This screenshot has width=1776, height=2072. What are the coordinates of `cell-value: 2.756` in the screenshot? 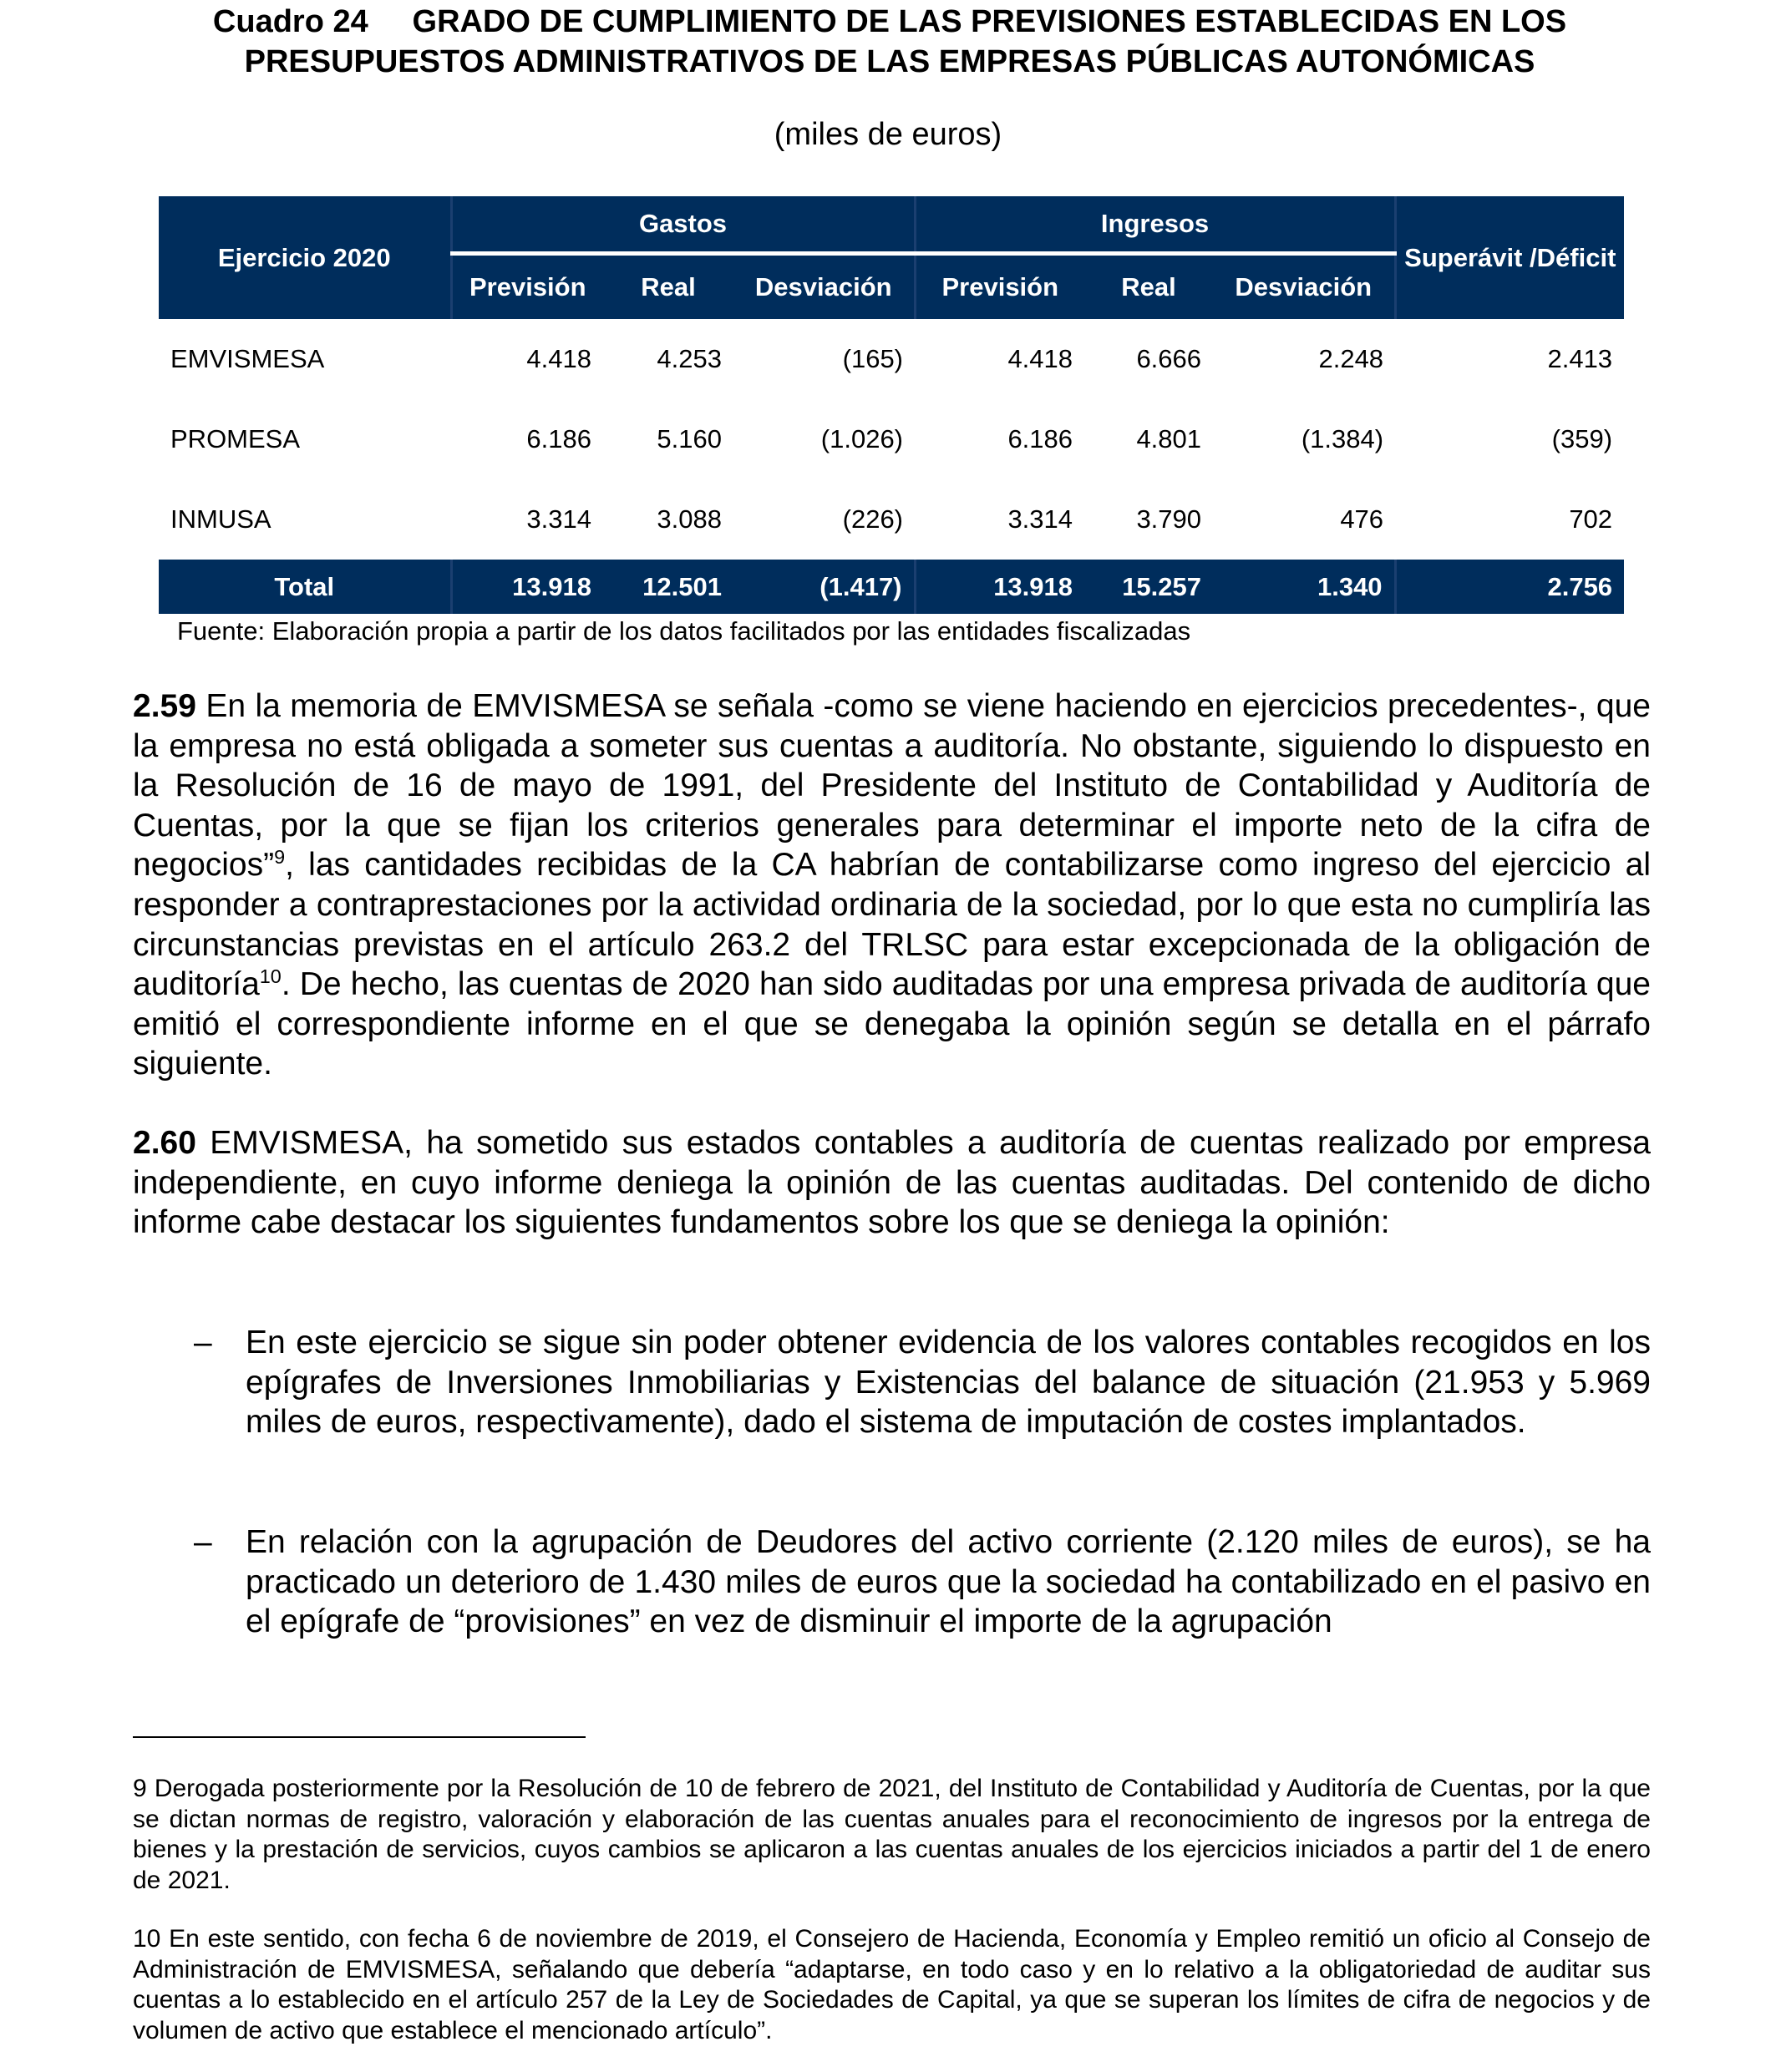 It's located at (1509, 587).